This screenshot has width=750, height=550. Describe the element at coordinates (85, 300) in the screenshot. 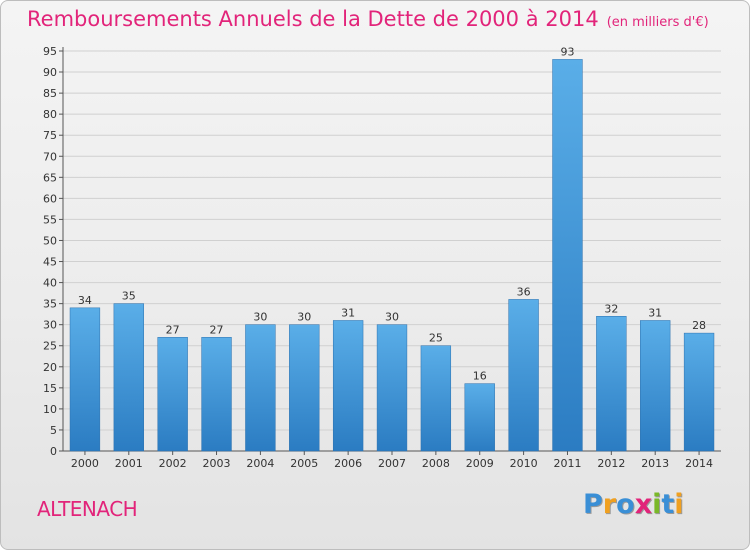

I see `data-label: 34` at that location.